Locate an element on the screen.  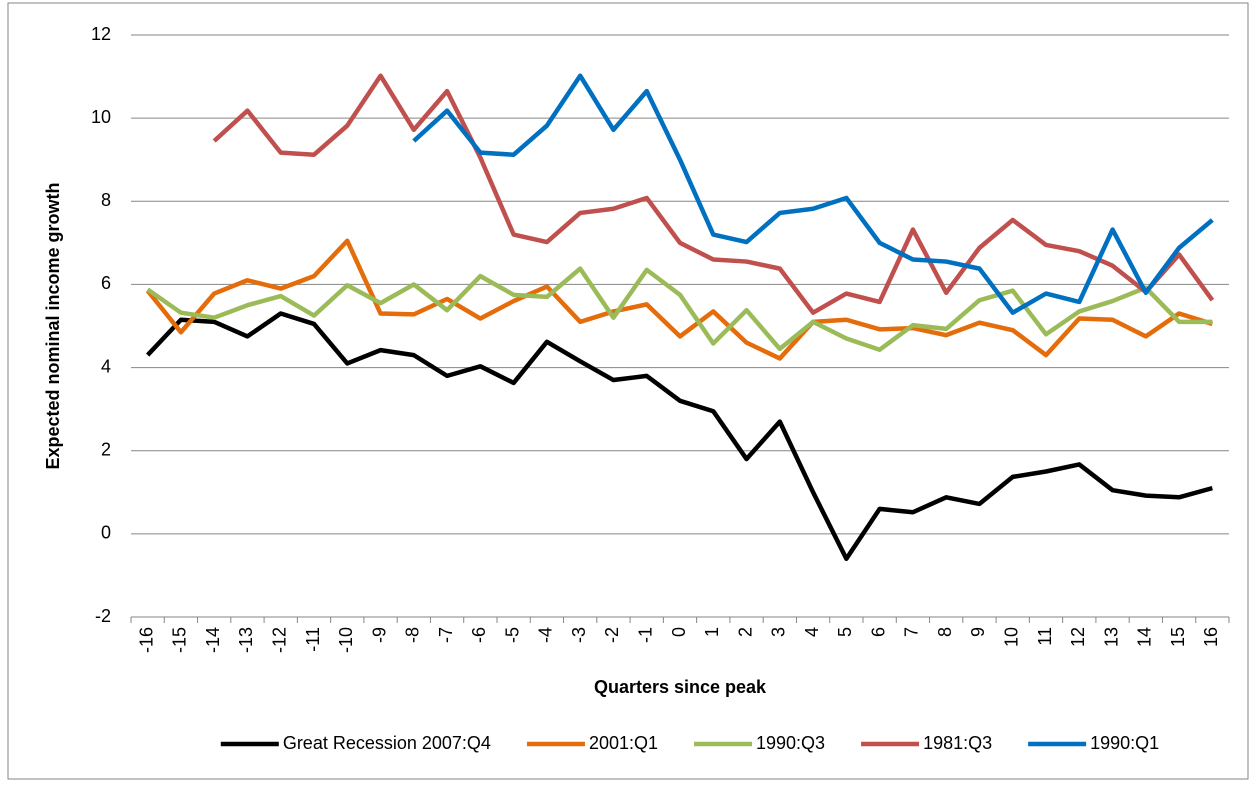
y-tick-label: 2 is located at coordinates (106, 449).